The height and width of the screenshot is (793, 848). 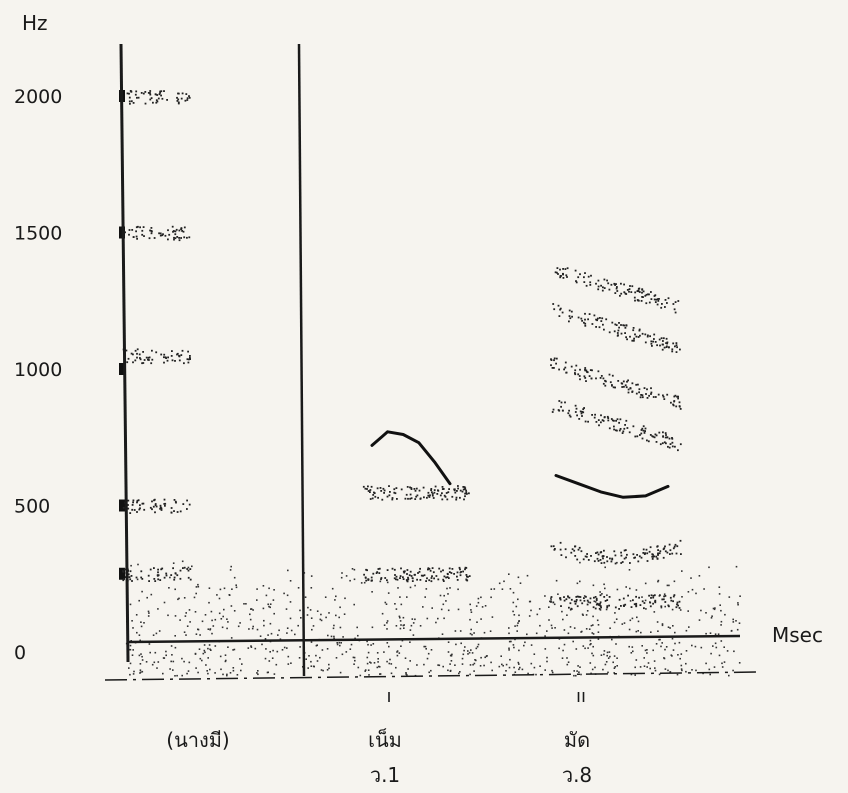 What do you see at coordinates (797, 635) in the screenshot?
I see `x-axis-title: Msec` at bounding box center [797, 635].